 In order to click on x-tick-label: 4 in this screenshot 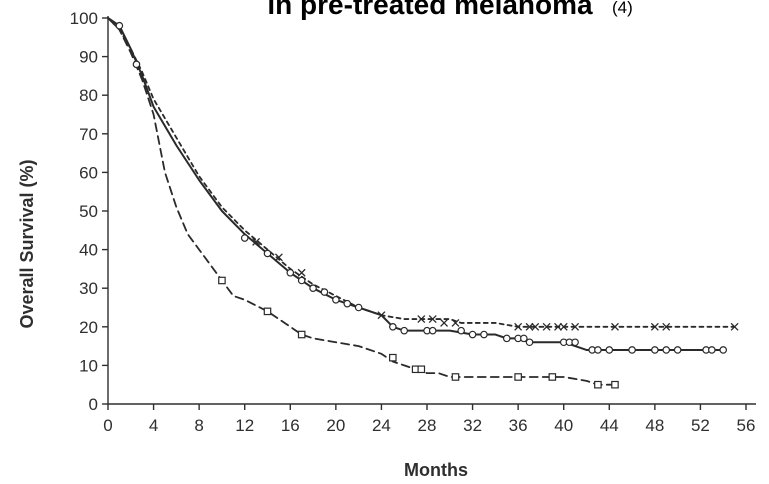, I will do `click(153, 425)`.